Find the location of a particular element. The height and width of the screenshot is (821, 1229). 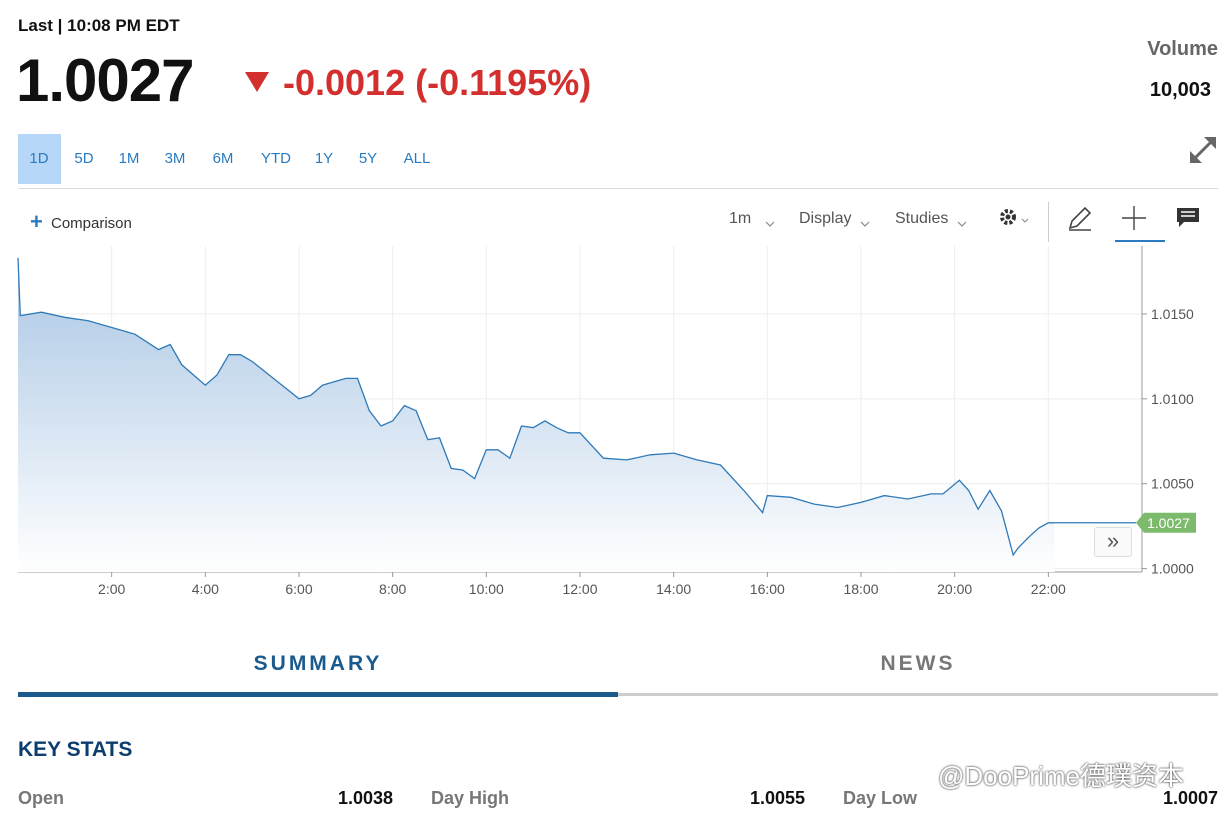

x-tick-label: 18:00 is located at coordinates (860, 589).